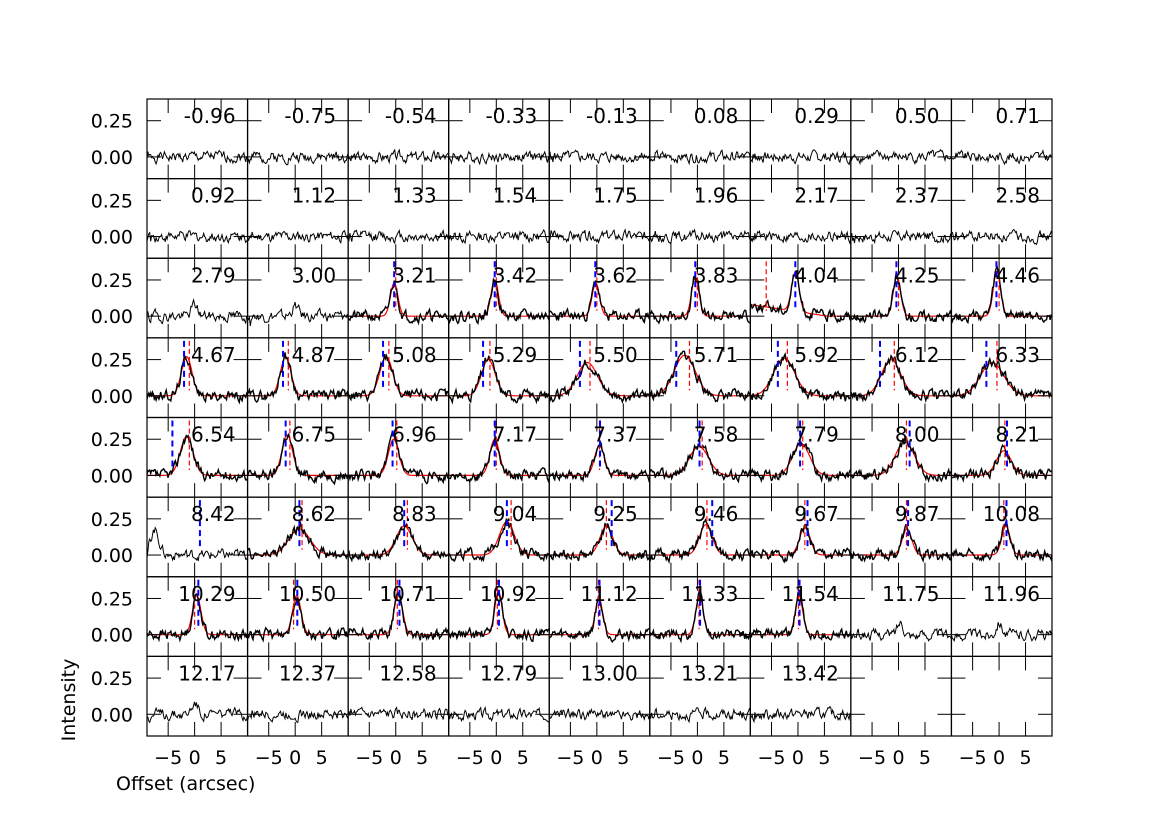 The height and width of the screenshot is (827, 1169). I want to click on panel-velocity-label: 10.92, so click(508, 594).